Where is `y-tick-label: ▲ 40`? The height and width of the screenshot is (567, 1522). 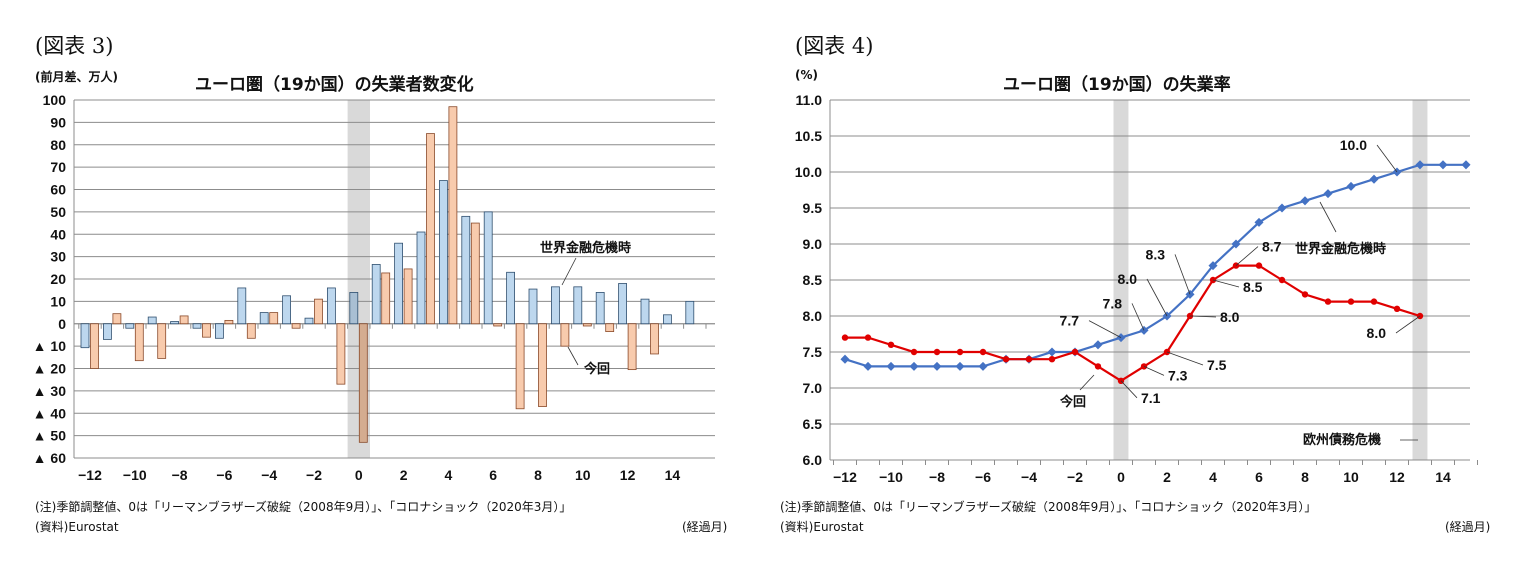 y-tick-label: ▲ 40 is located at coordinates (50, 413).